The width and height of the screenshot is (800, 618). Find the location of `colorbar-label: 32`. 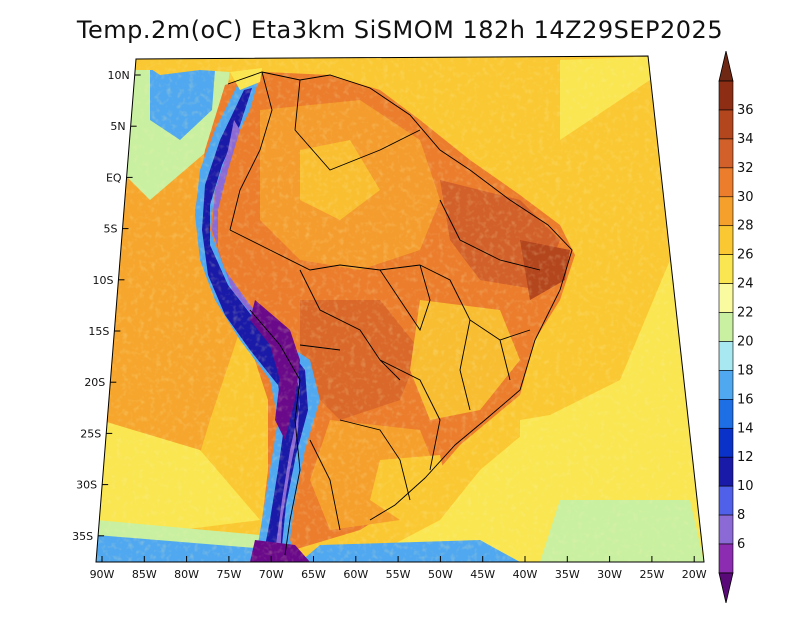

colorbar-label: 32 is located at coordinates (745, 168).